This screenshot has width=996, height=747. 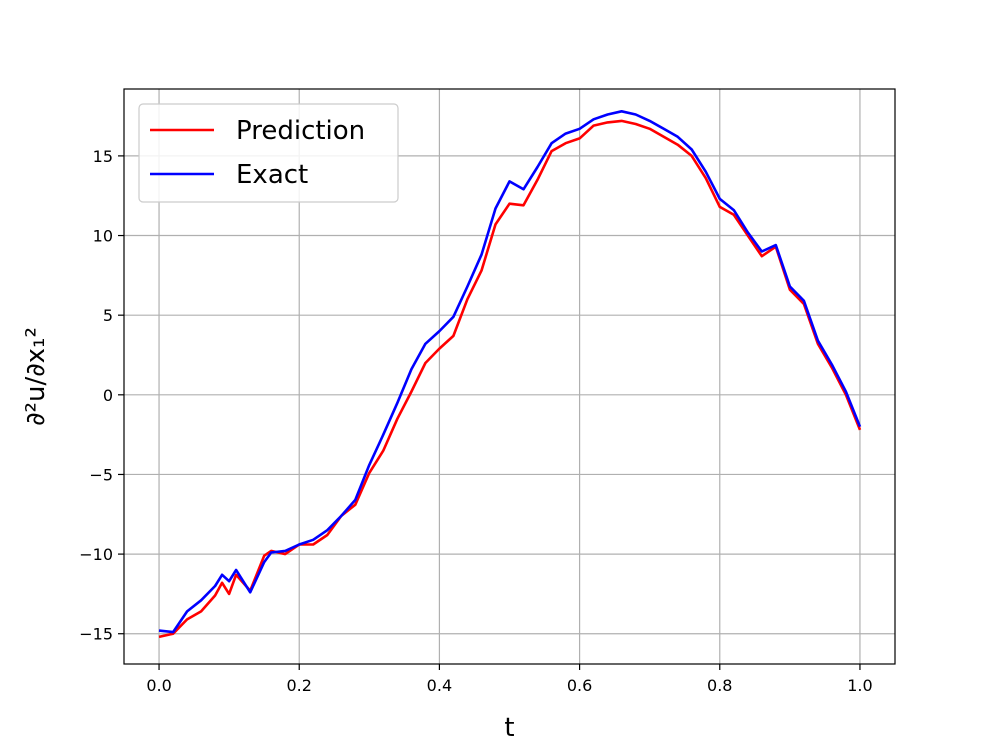 I want to click on y-tick-label: 5, so click(x=108, y=315).